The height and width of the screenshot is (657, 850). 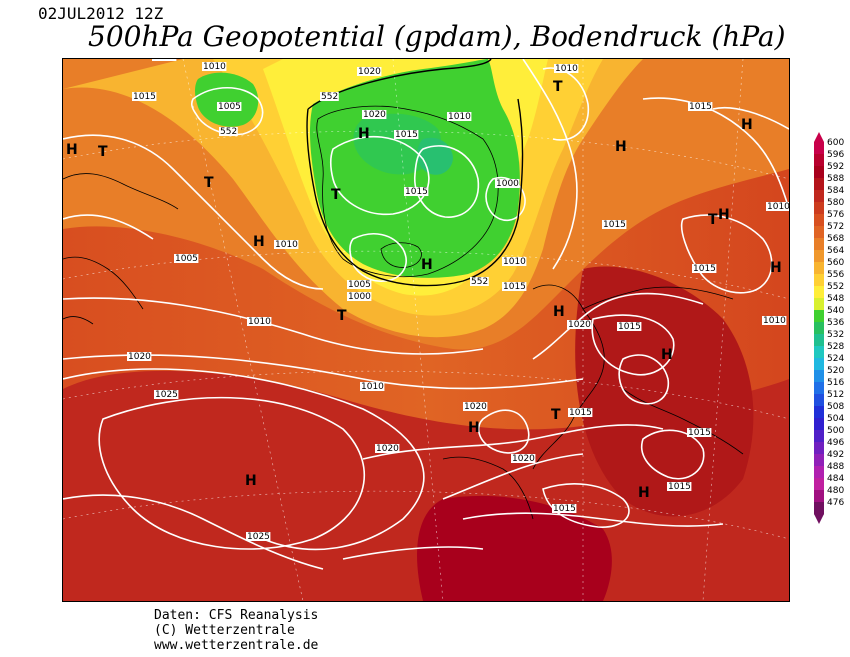 What do you see at coordinates (835, 491) in the screenshot?
I see `legend-value: 480` at bounding box center [835, 491].